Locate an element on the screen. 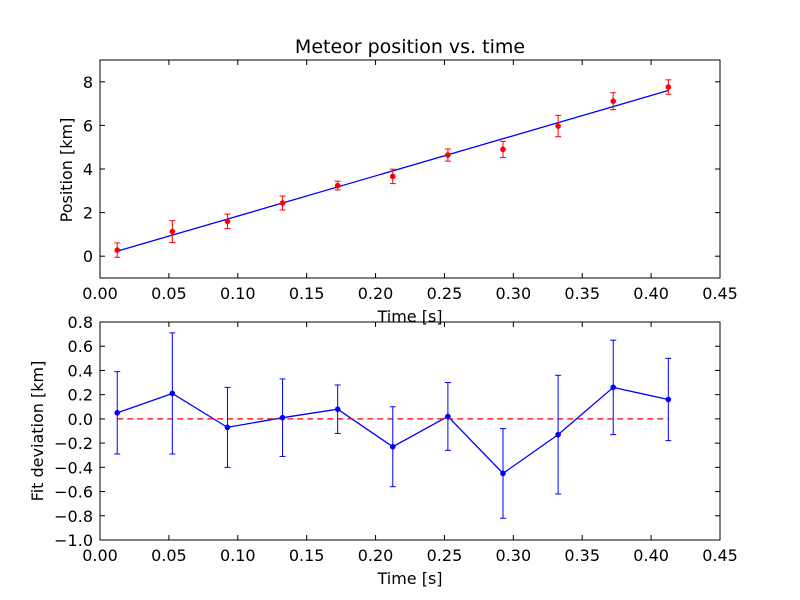  y-tick-label: −0.4 is located at coordinates (73, 467).